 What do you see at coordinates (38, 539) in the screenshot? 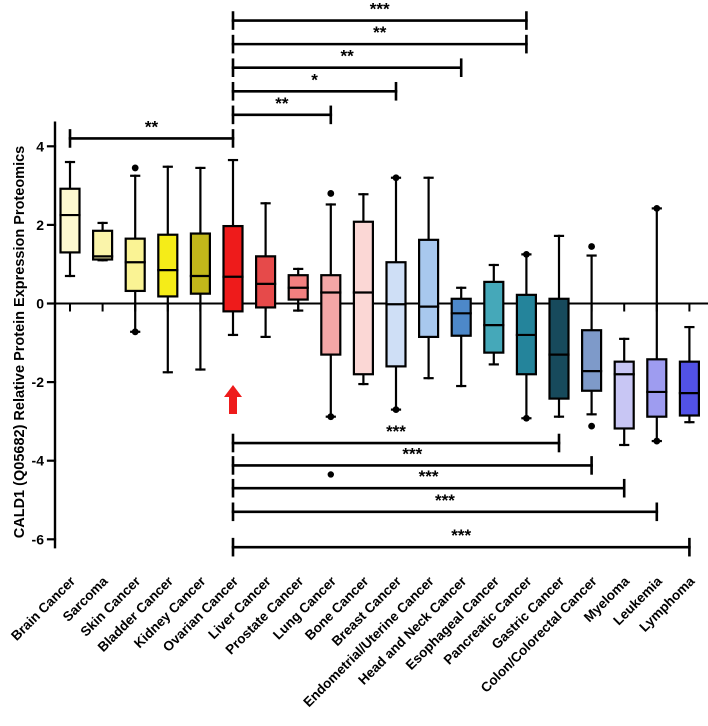
I see `y-tick-label: -6` at bounding box center [38, 539].